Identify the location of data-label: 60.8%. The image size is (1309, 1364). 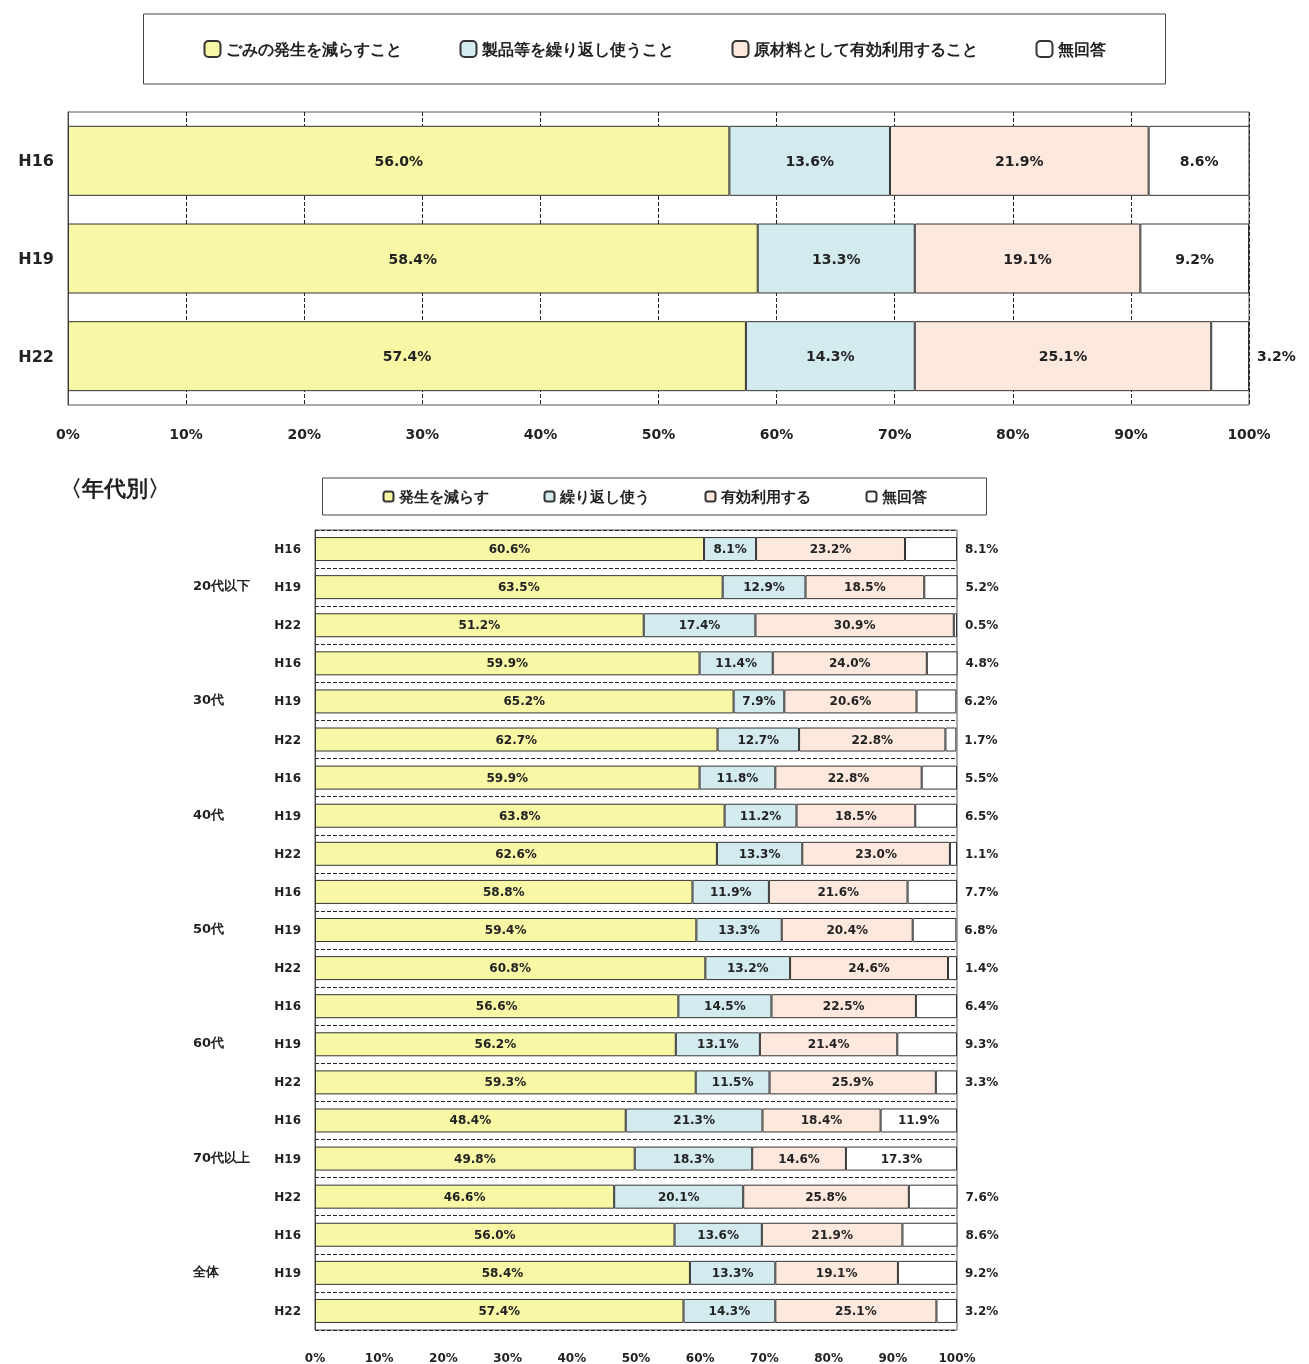
(510, 968).